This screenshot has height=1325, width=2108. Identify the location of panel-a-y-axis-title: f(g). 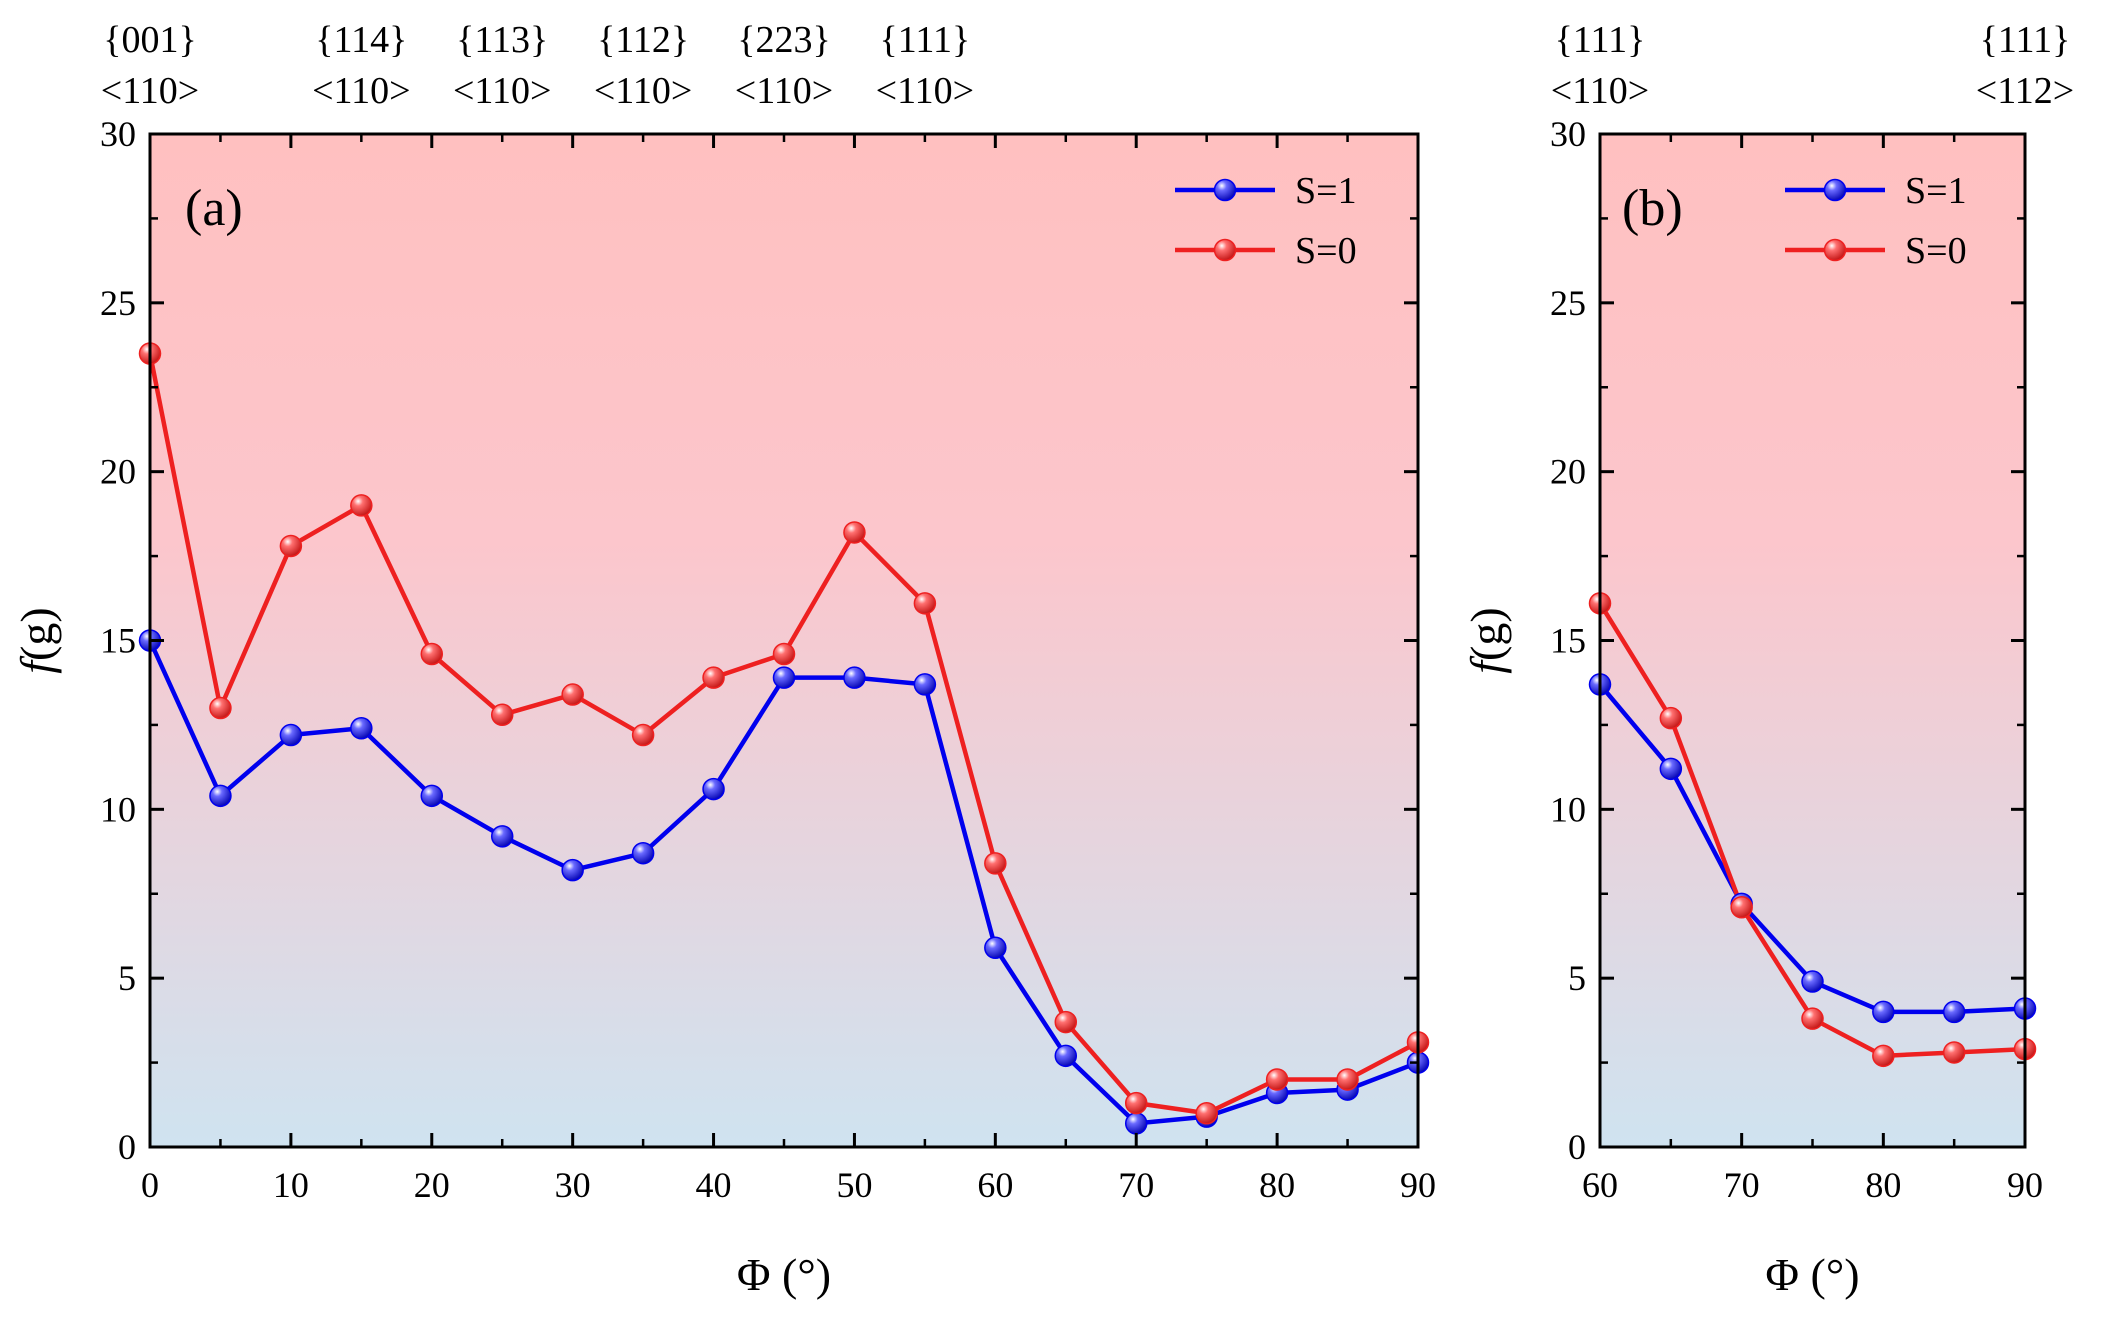
(36, 640).